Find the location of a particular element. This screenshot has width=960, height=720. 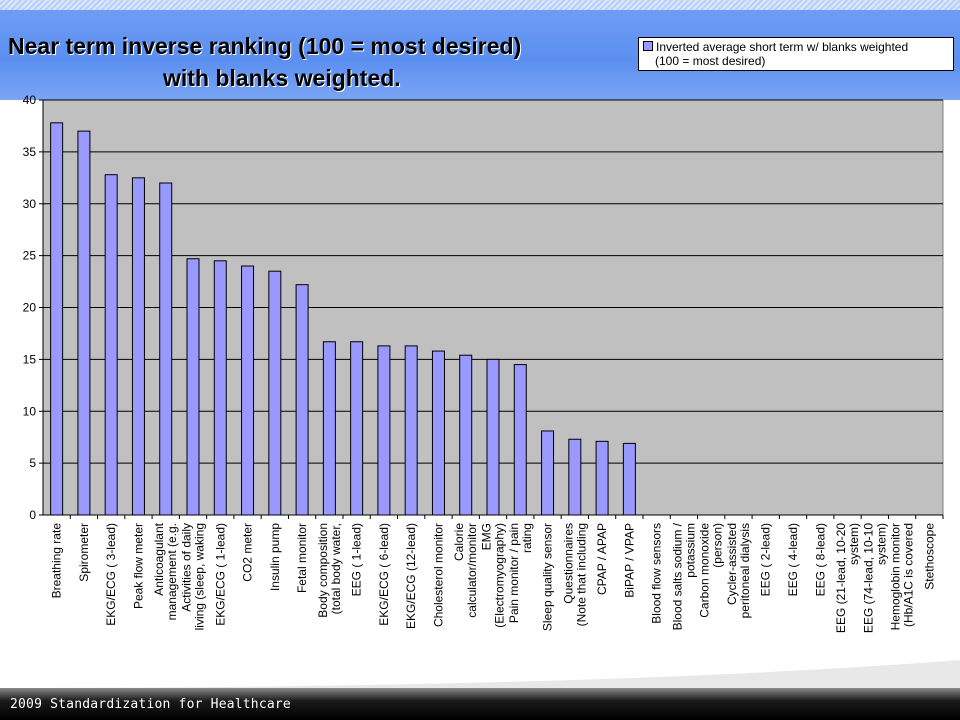

x-category-label-2-line-0: EKG/ECG ( 3-lead) is located at coordinates (111, 574).